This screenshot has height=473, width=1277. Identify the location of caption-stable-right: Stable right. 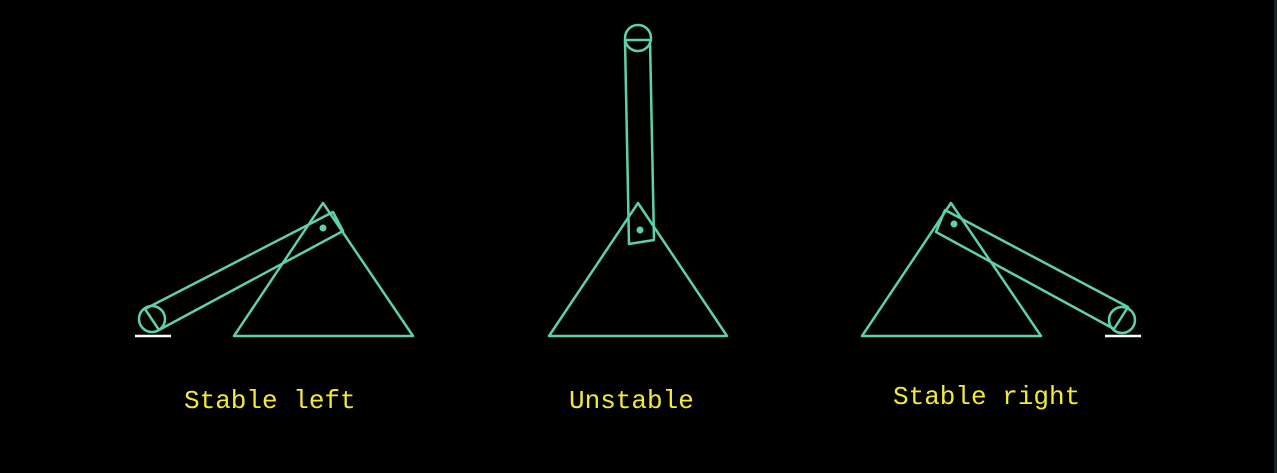
(987, 397).